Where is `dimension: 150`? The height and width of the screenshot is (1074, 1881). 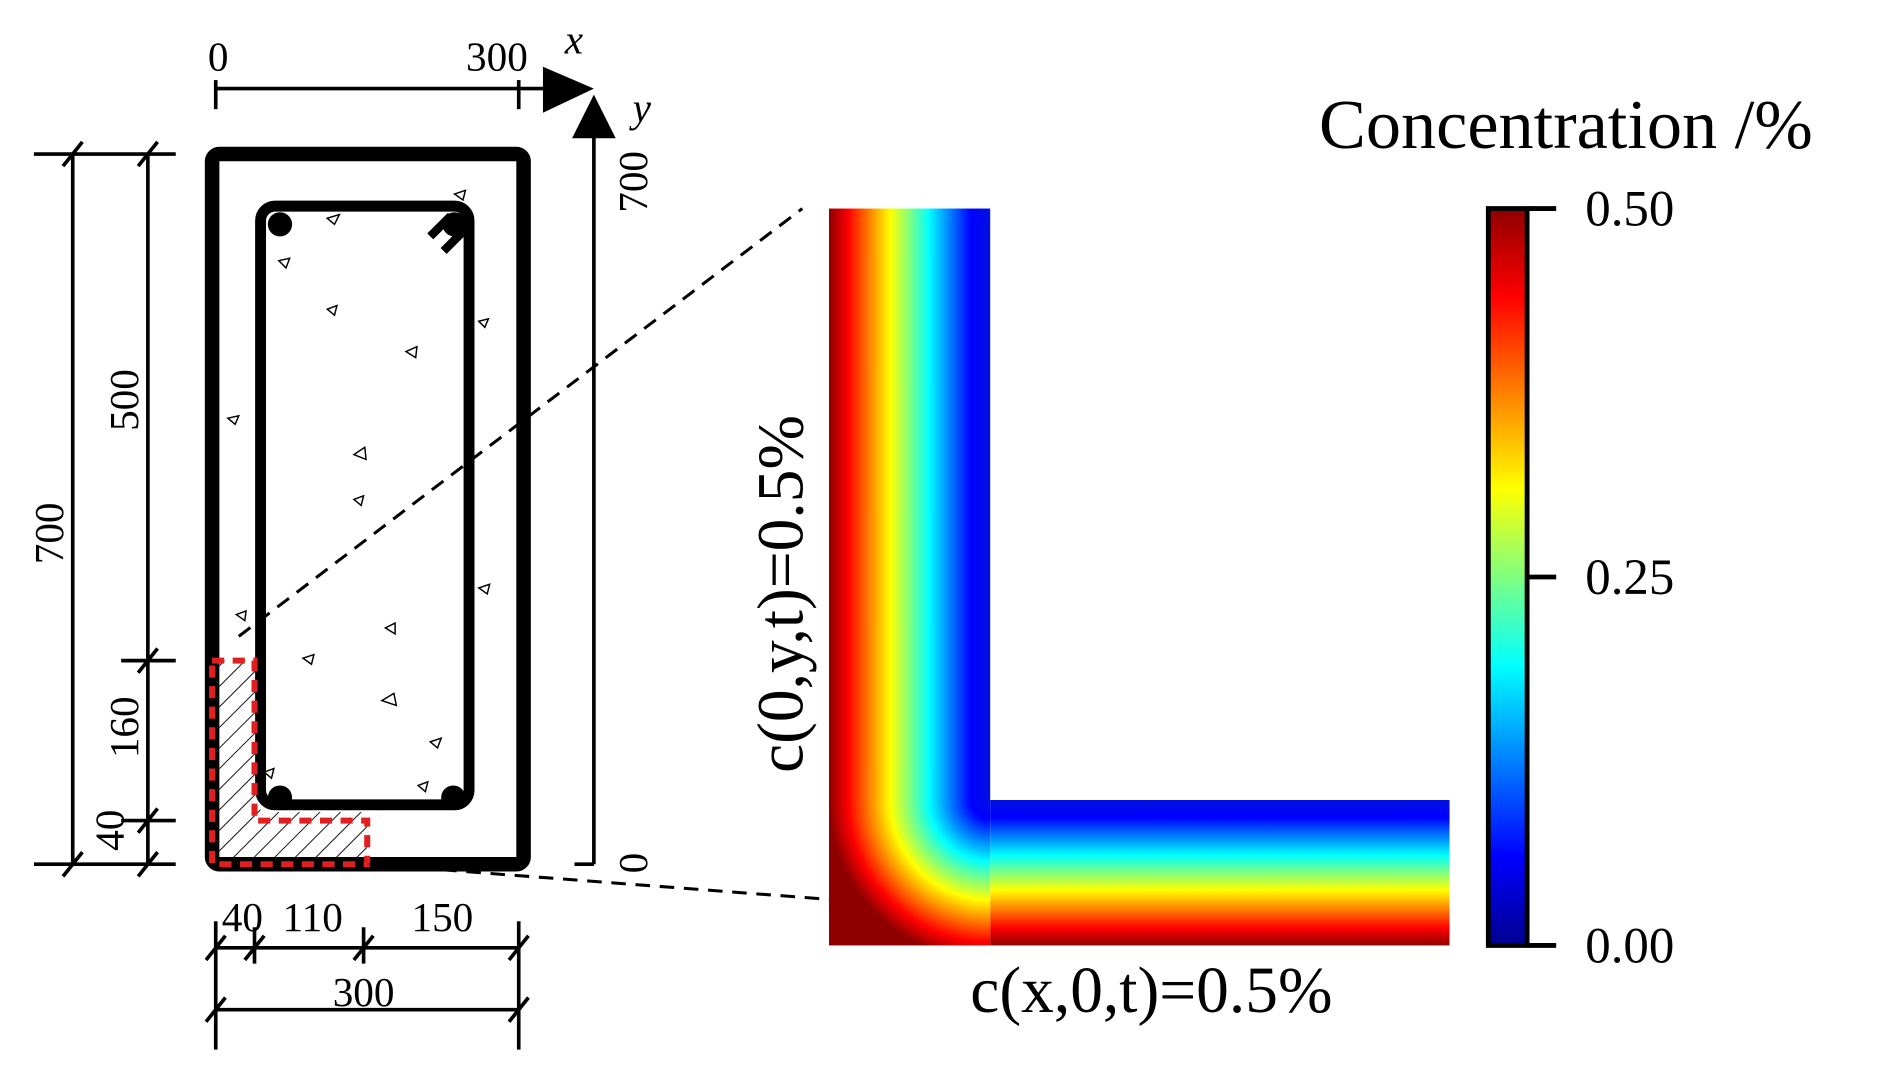
dimension: 150 is located at coordinates (442, 917).